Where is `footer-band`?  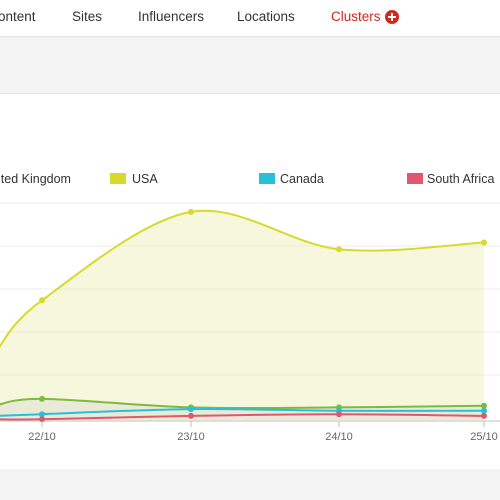 footer-band is located at coordinates (250, 484).